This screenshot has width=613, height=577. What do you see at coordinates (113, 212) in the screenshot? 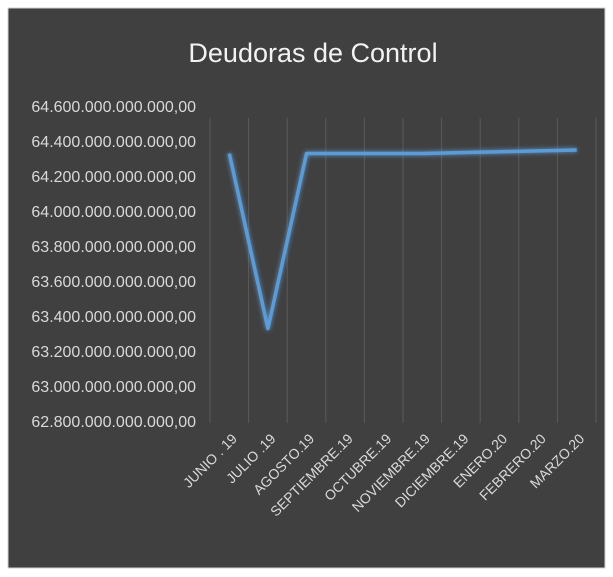
I see `y-tick-label: 64.000.000.000.000,00` at bounding box center [113, 212].